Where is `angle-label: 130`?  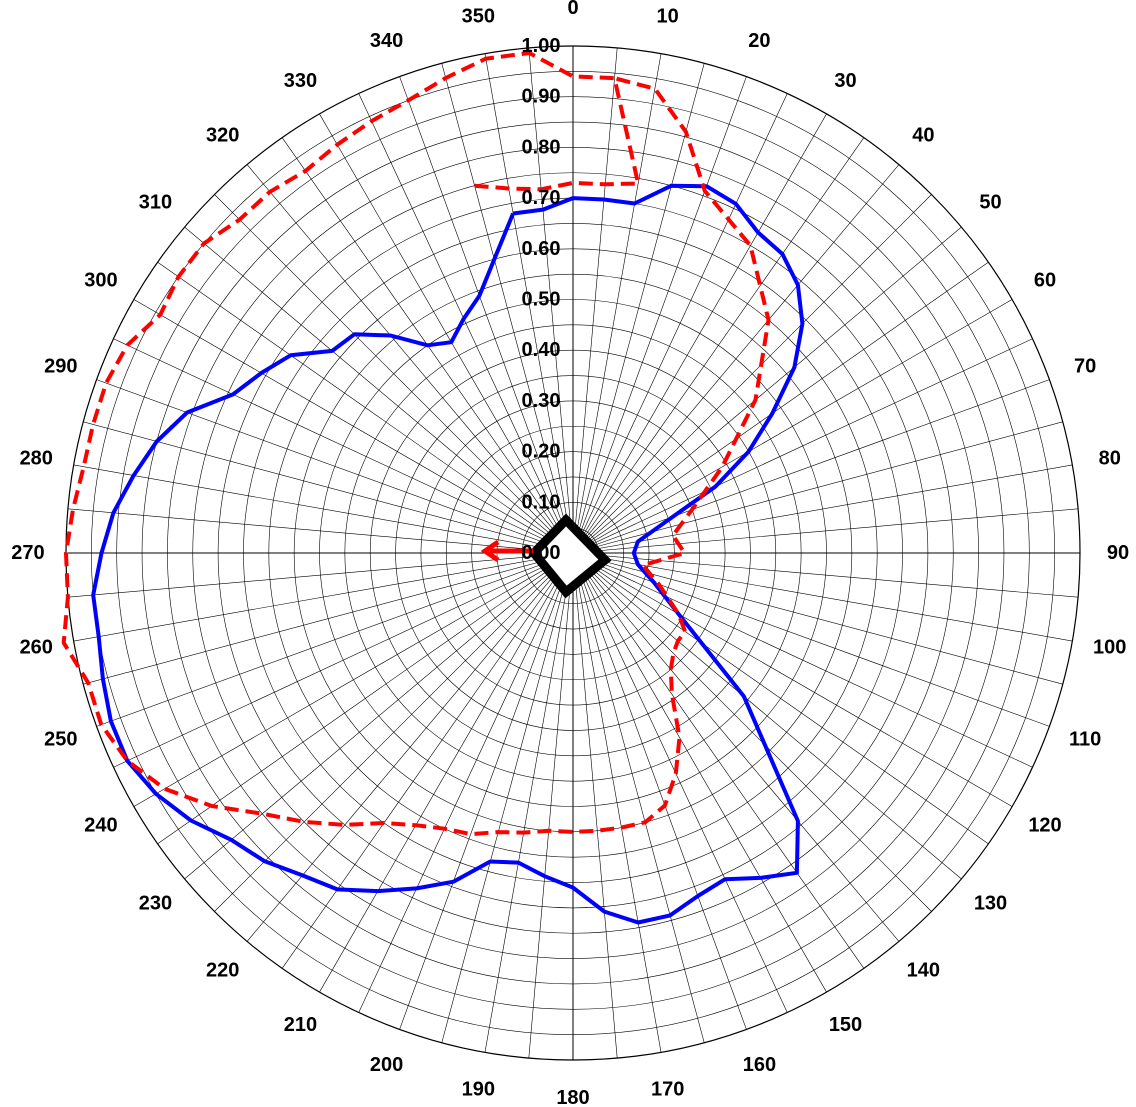 angle-label: 130 is located at coordinates (990, 903).